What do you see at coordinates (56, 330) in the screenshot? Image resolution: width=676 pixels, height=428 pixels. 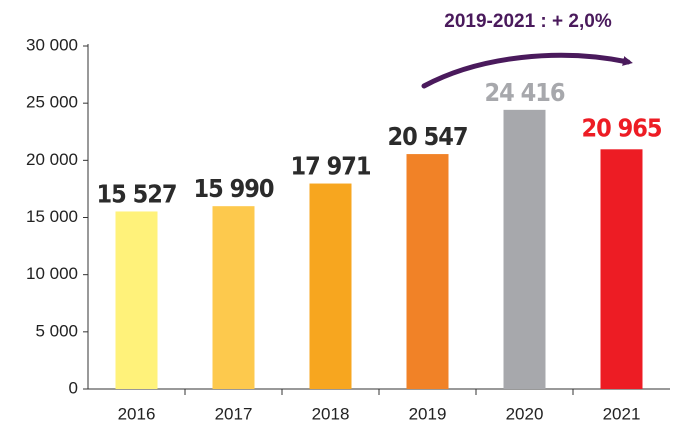 I see `y-tick-label: 5 000` at bounding box center [56, 330].